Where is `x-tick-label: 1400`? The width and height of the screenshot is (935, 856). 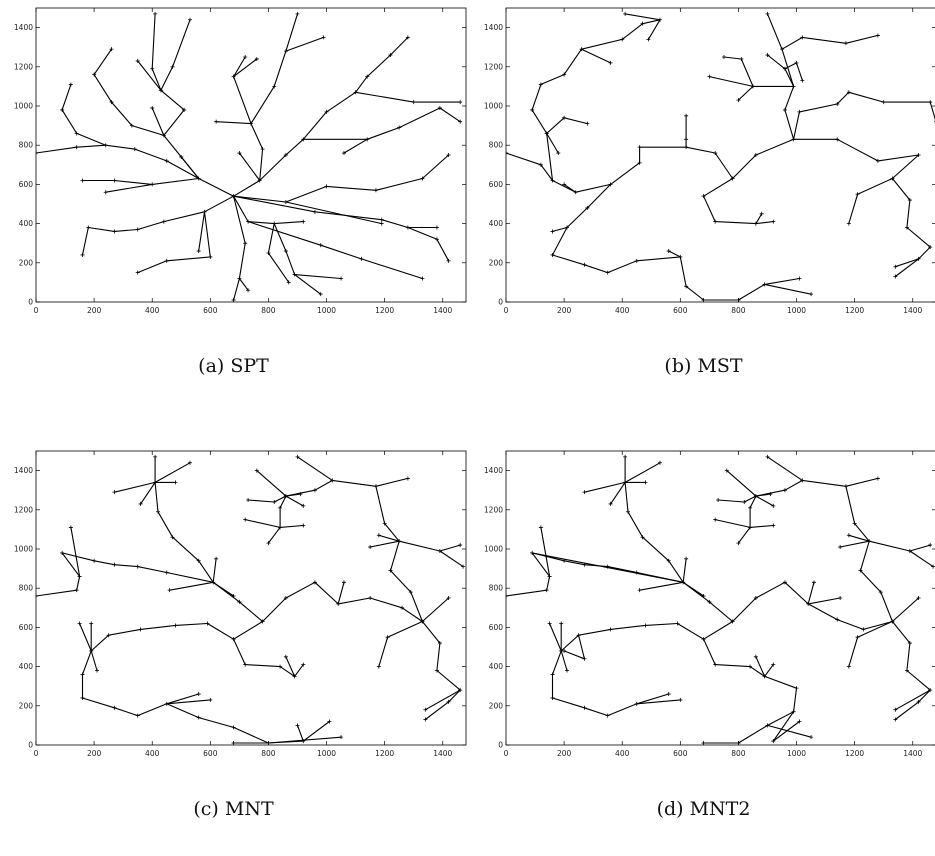
x-tick-label: 1400 is located at coordinates (912, 310).